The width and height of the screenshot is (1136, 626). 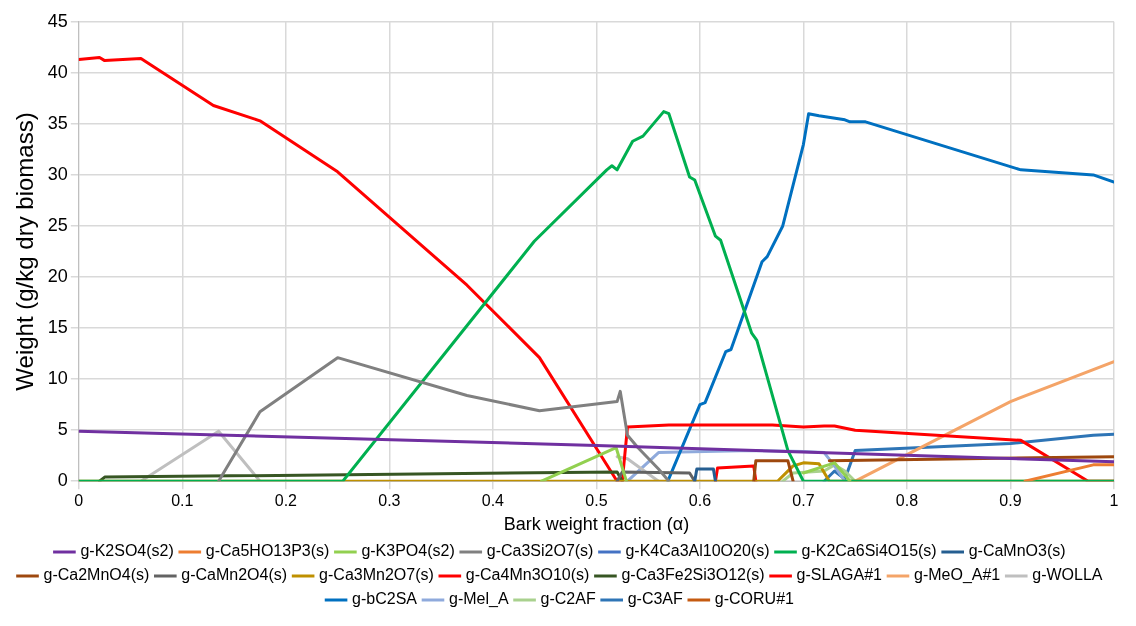 I want to click on legend-label: g-K4Ca3Al10O20(s), so click(x=697, y=551).